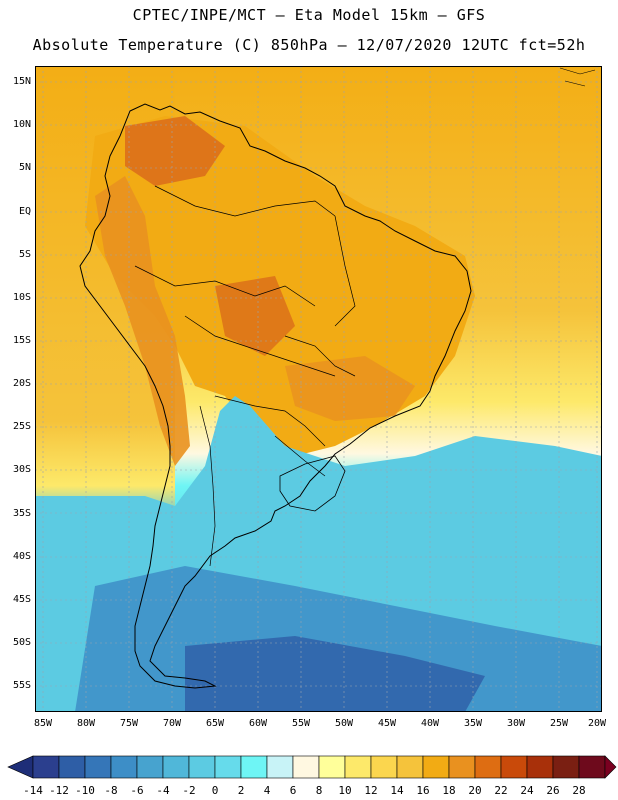  What do you see at coordinates (24, 254) in the screenshot?
I see `lat-label: 5S` at bounding box center [24, 254].